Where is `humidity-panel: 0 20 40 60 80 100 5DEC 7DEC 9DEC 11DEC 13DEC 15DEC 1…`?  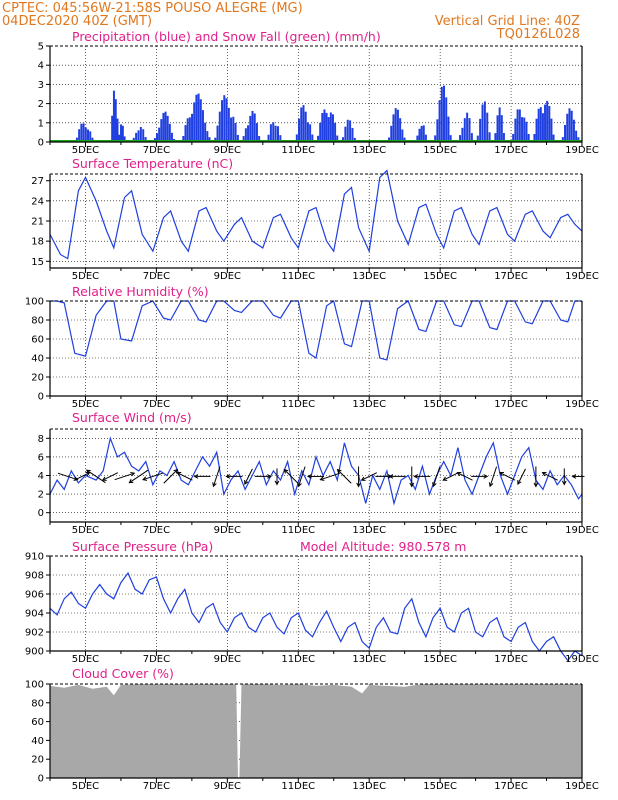
humidity-panel: 0 20 40 60 80 100 5DEC 7DEC 9DEC 11DEC 13DEC 15DEC 1… is located at coordinates (312, 354).